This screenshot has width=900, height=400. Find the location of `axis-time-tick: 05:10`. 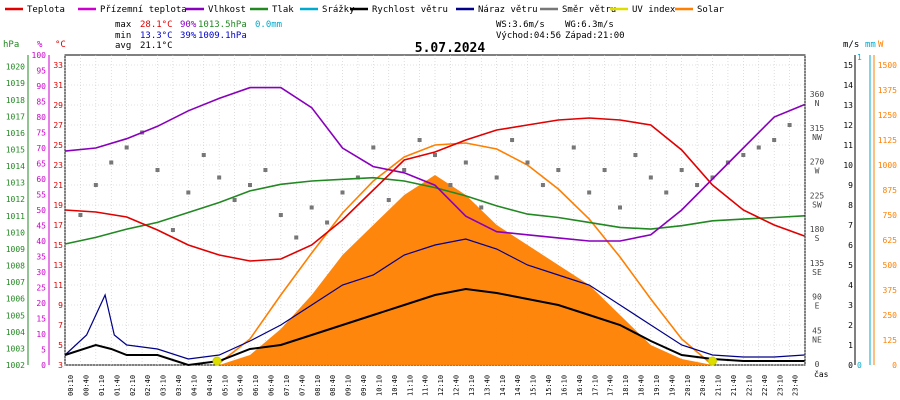

axis-time-tick: 05:10 is located at coordinates (225, 385).